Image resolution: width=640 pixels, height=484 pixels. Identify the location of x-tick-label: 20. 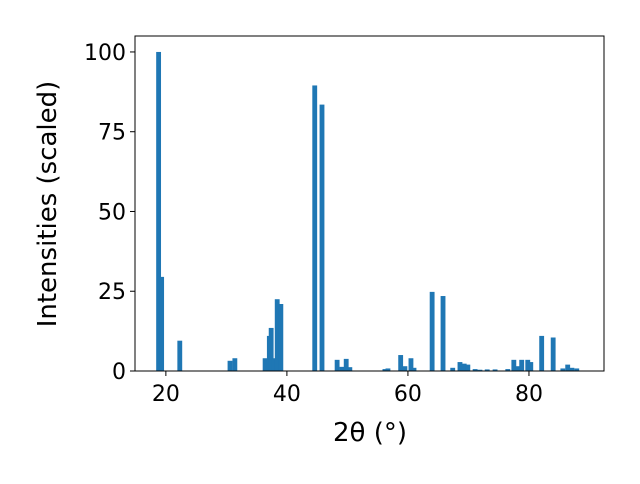
(166, 394).